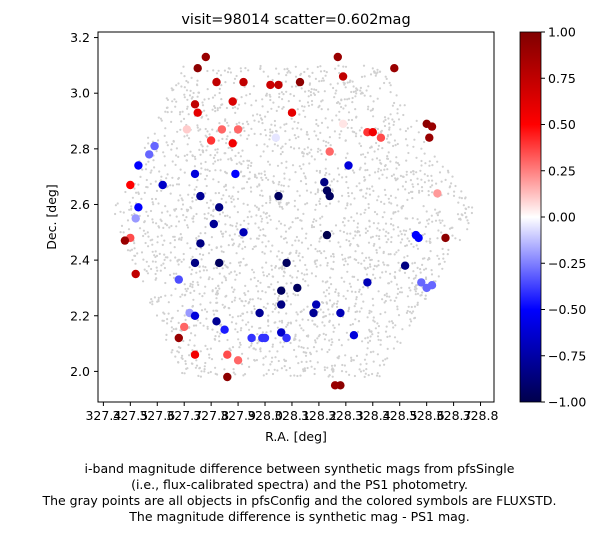 The width and height of the screenshot is (599, 536). What do you see at coordinates (567, 355) in the screenshot?
I see `colorbar-tick-label: −0.75` at bounding box center [567, 355].